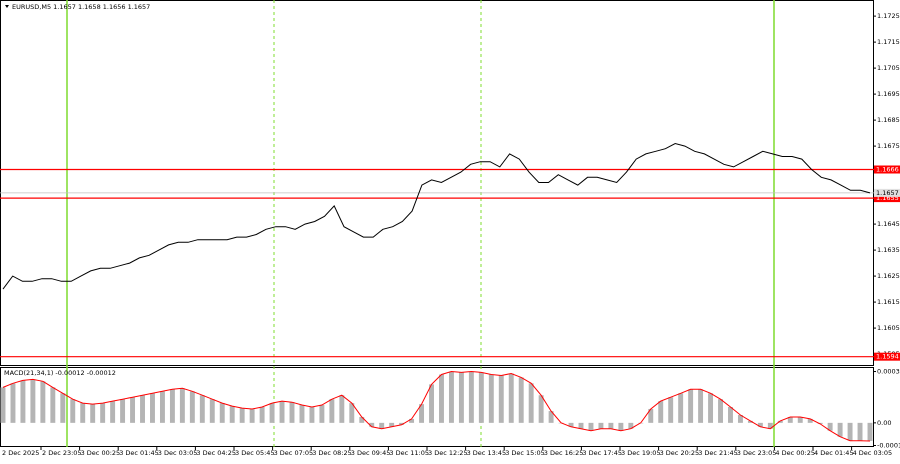  I want to click on time-label: 3 Dec 15:05, so click(525, 453).